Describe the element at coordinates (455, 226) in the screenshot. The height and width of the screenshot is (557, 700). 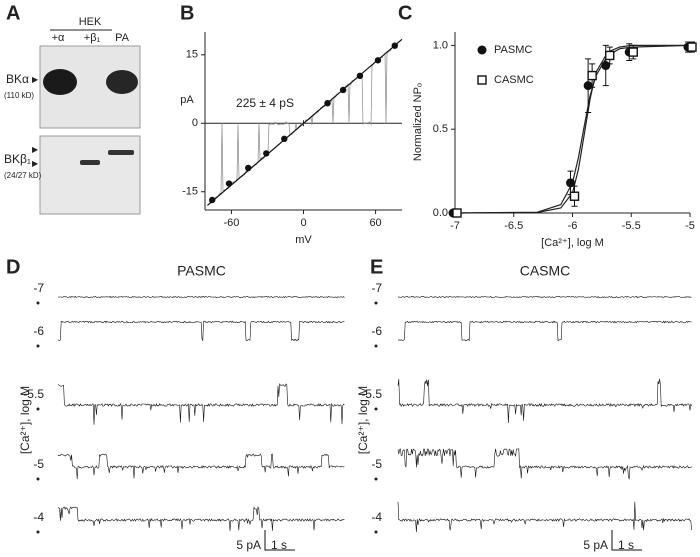
I see `x-tick-label: -7` at that location.